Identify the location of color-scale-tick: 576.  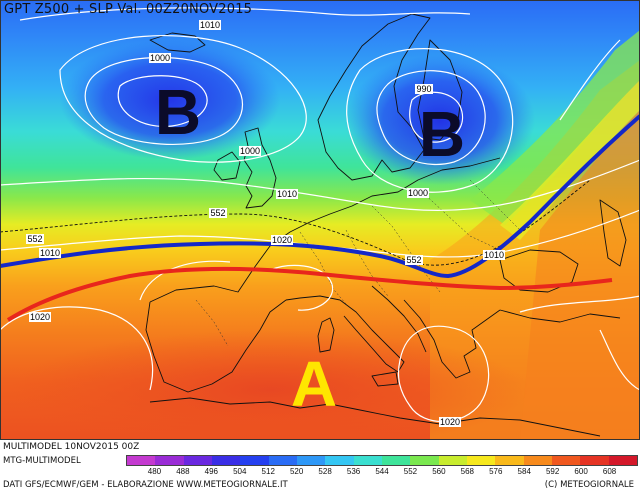
(496, 471).